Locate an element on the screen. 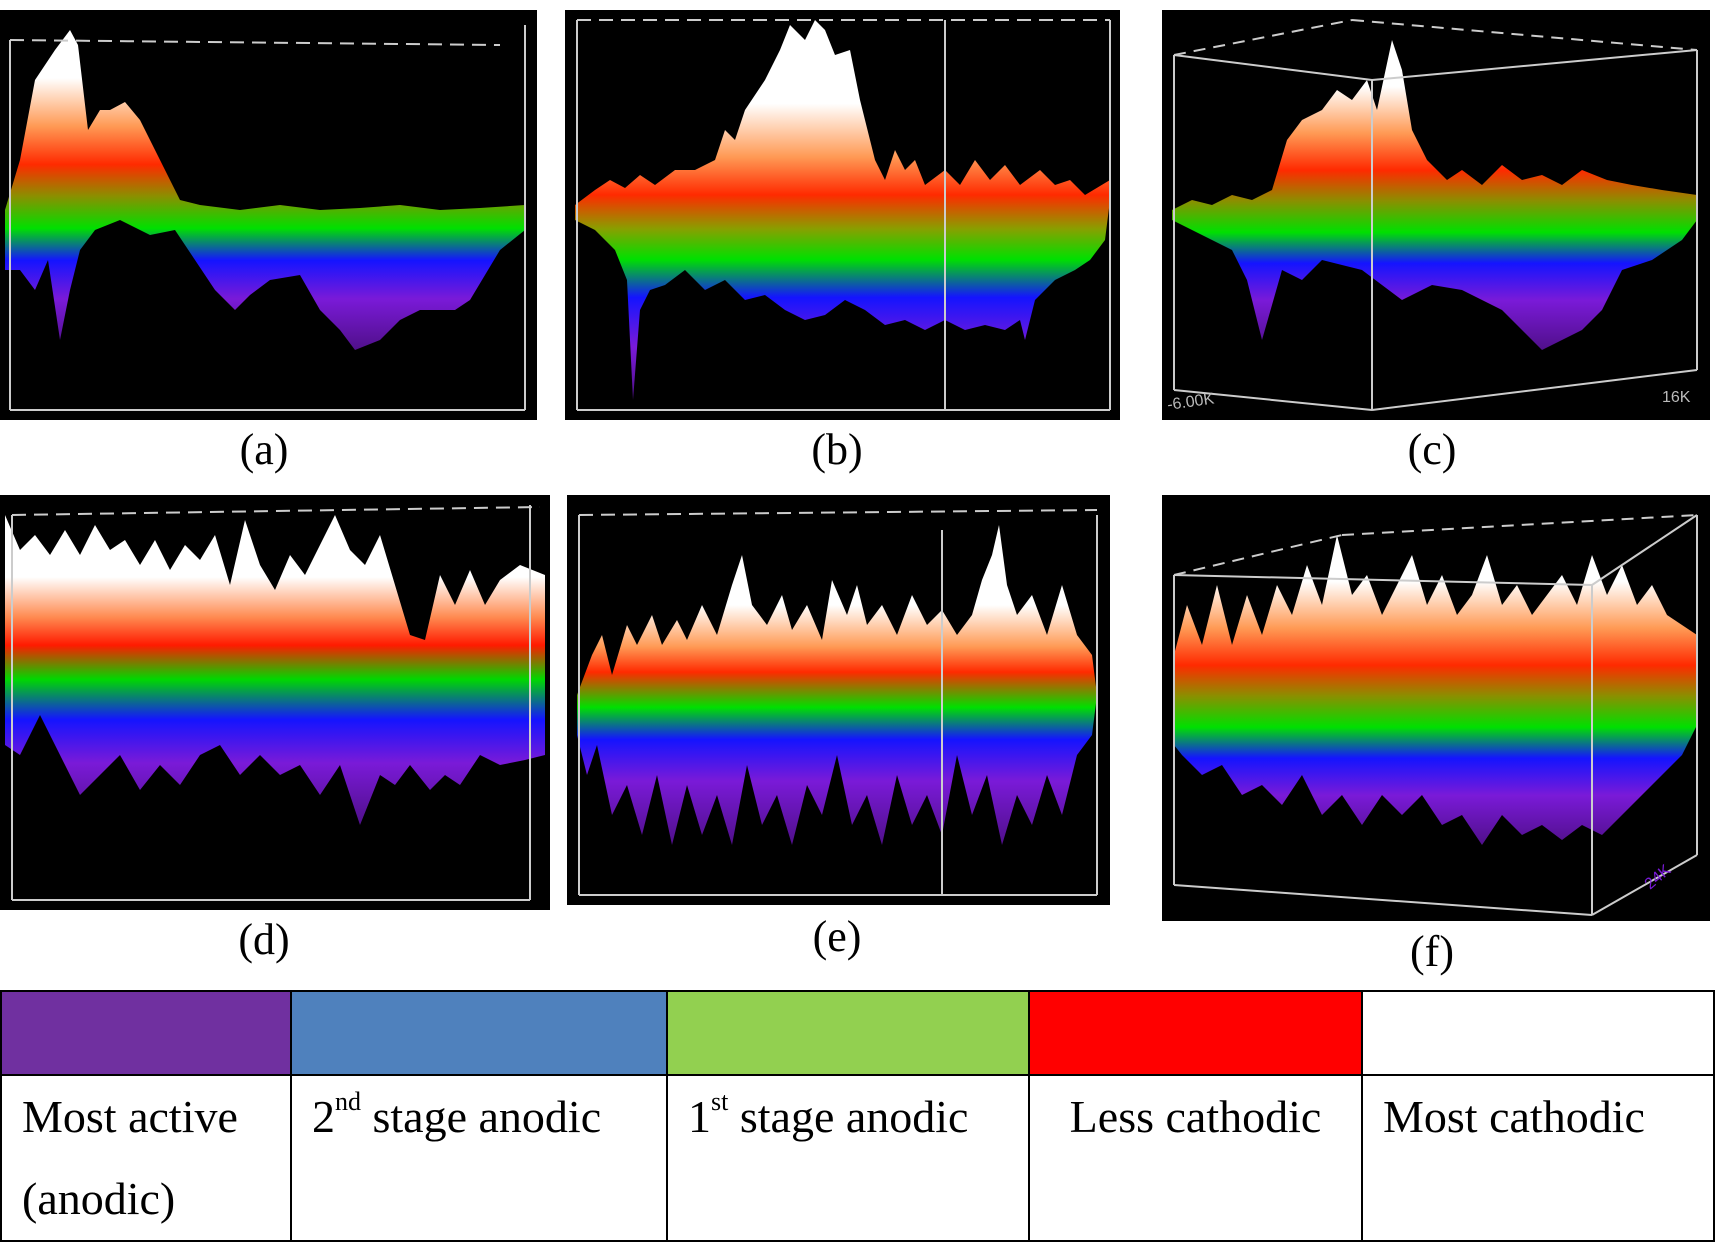 The height and width of the screenshot is (1242, 1720). axis-label-right: 16K is located at coordinates (1676, 397).